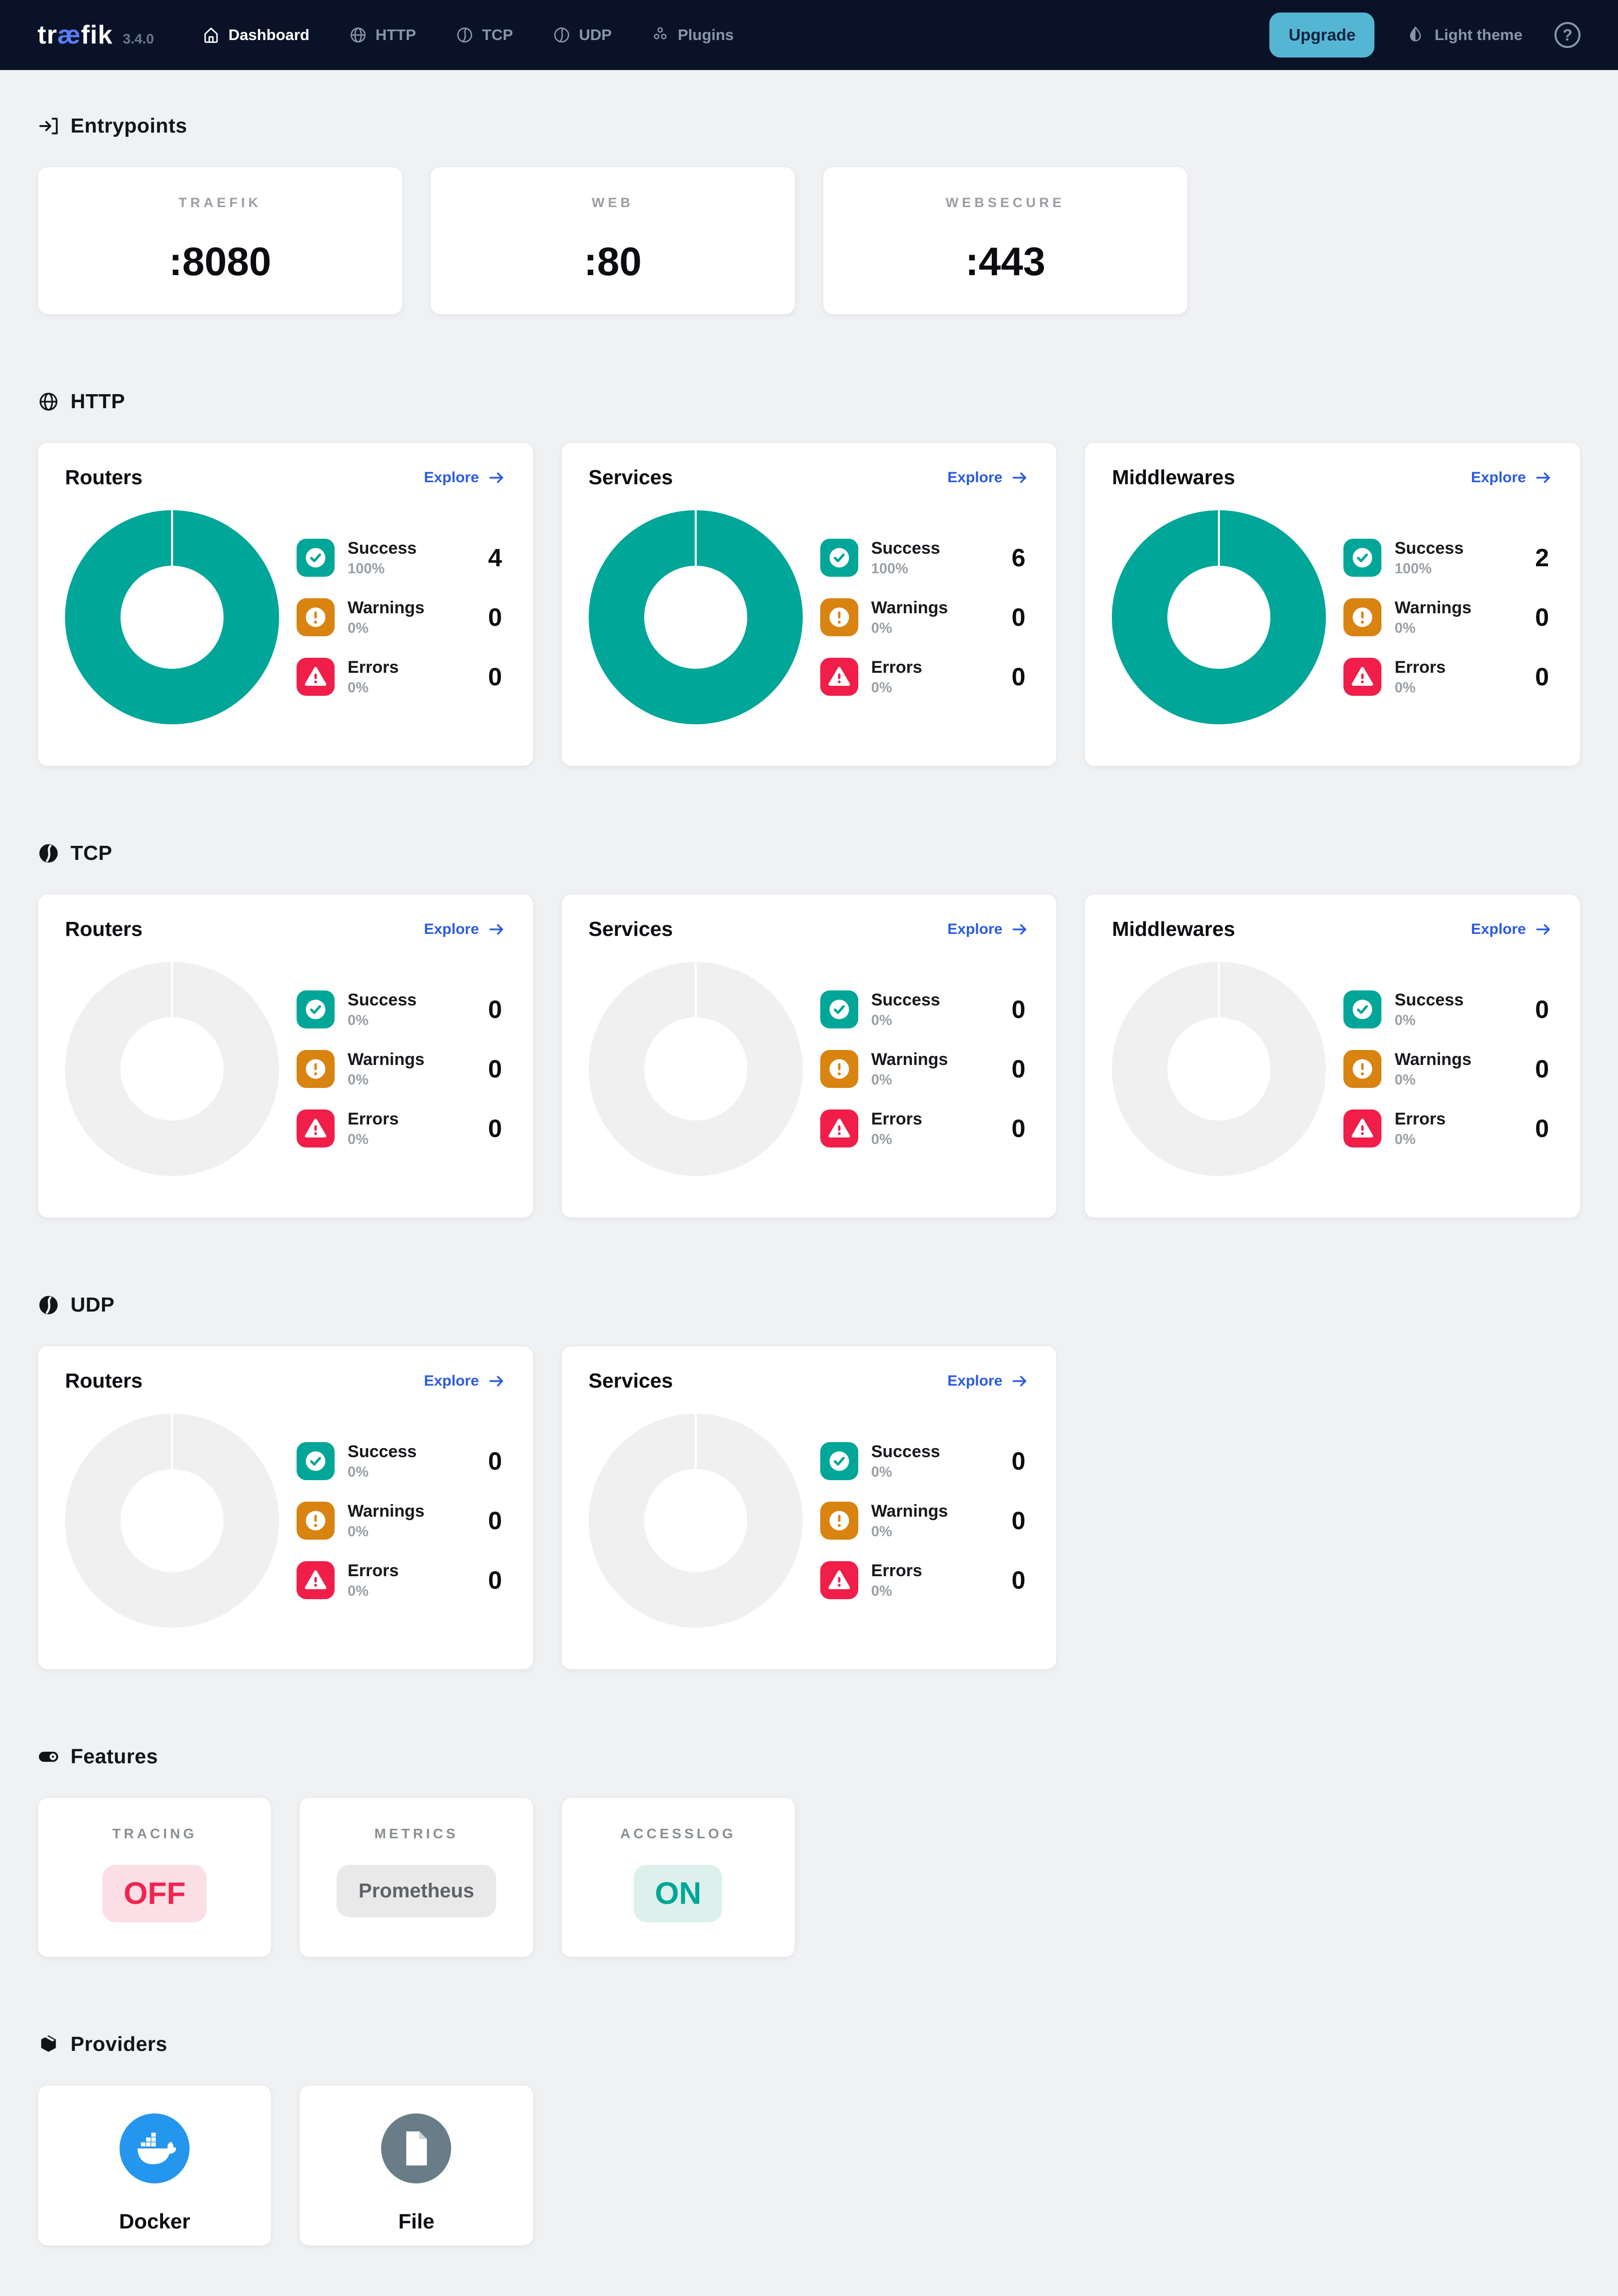 Image resolution: width=1618 pixels, height=2296 pixels. Describe the element at coordinates (155, 1894) in the screenshot. I see `feature-status-badge: OFF` at that location.